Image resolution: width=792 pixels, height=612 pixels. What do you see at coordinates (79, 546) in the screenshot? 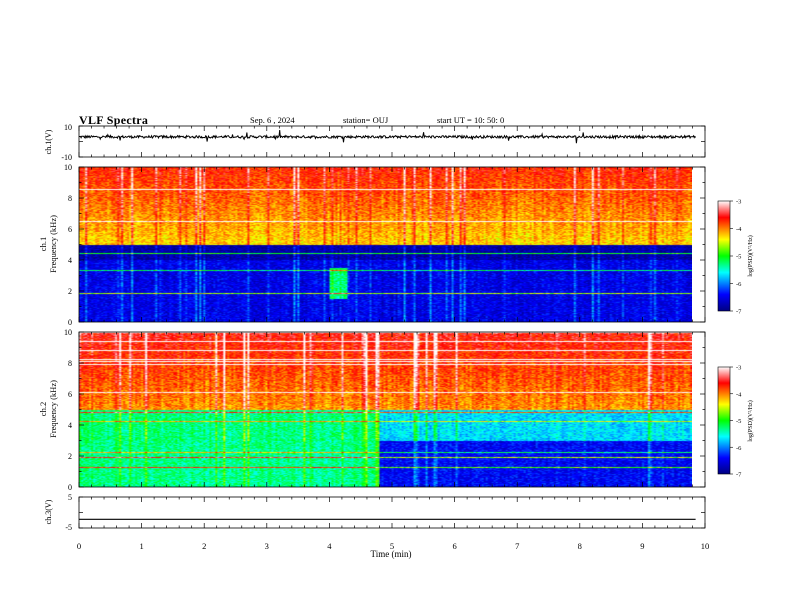
I see `x-tick-label: 0` at bounding box center [79, 546].